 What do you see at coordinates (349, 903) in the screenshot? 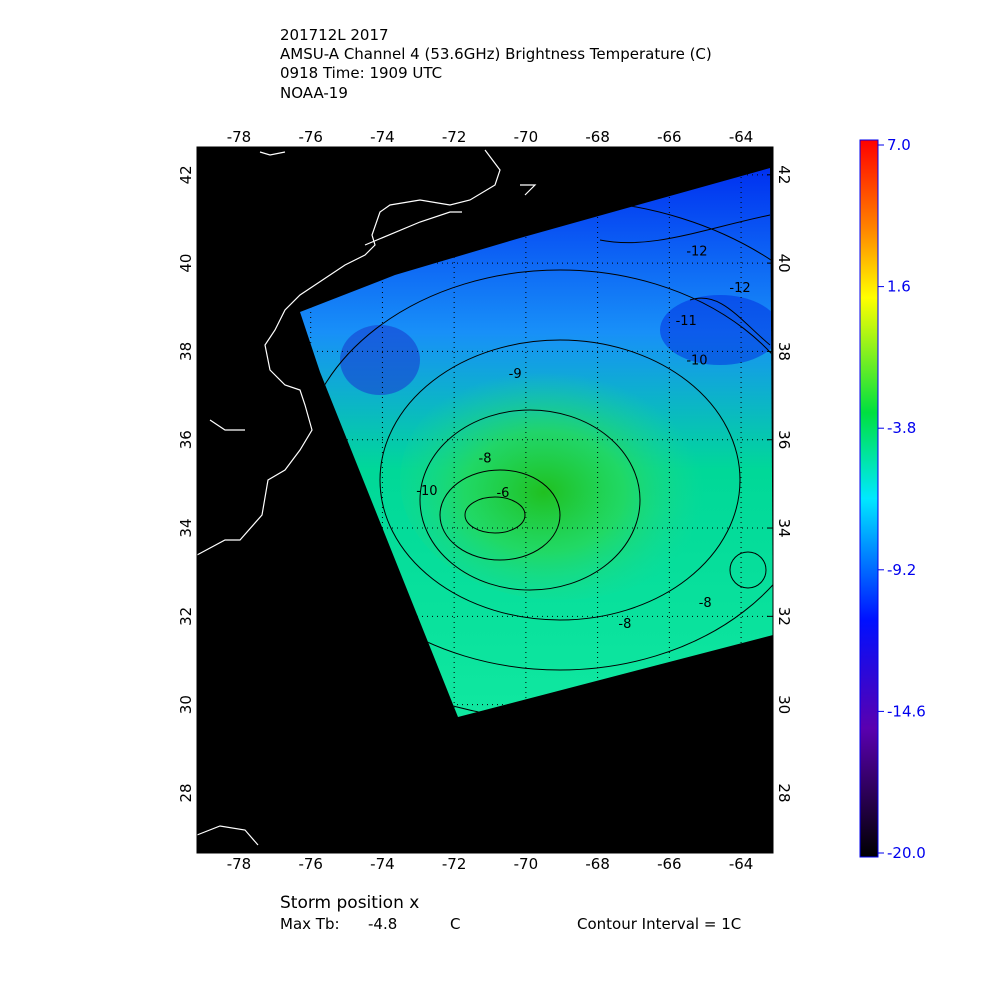
I see `storm-position: Storm position x` at bounding box center [349, 903].